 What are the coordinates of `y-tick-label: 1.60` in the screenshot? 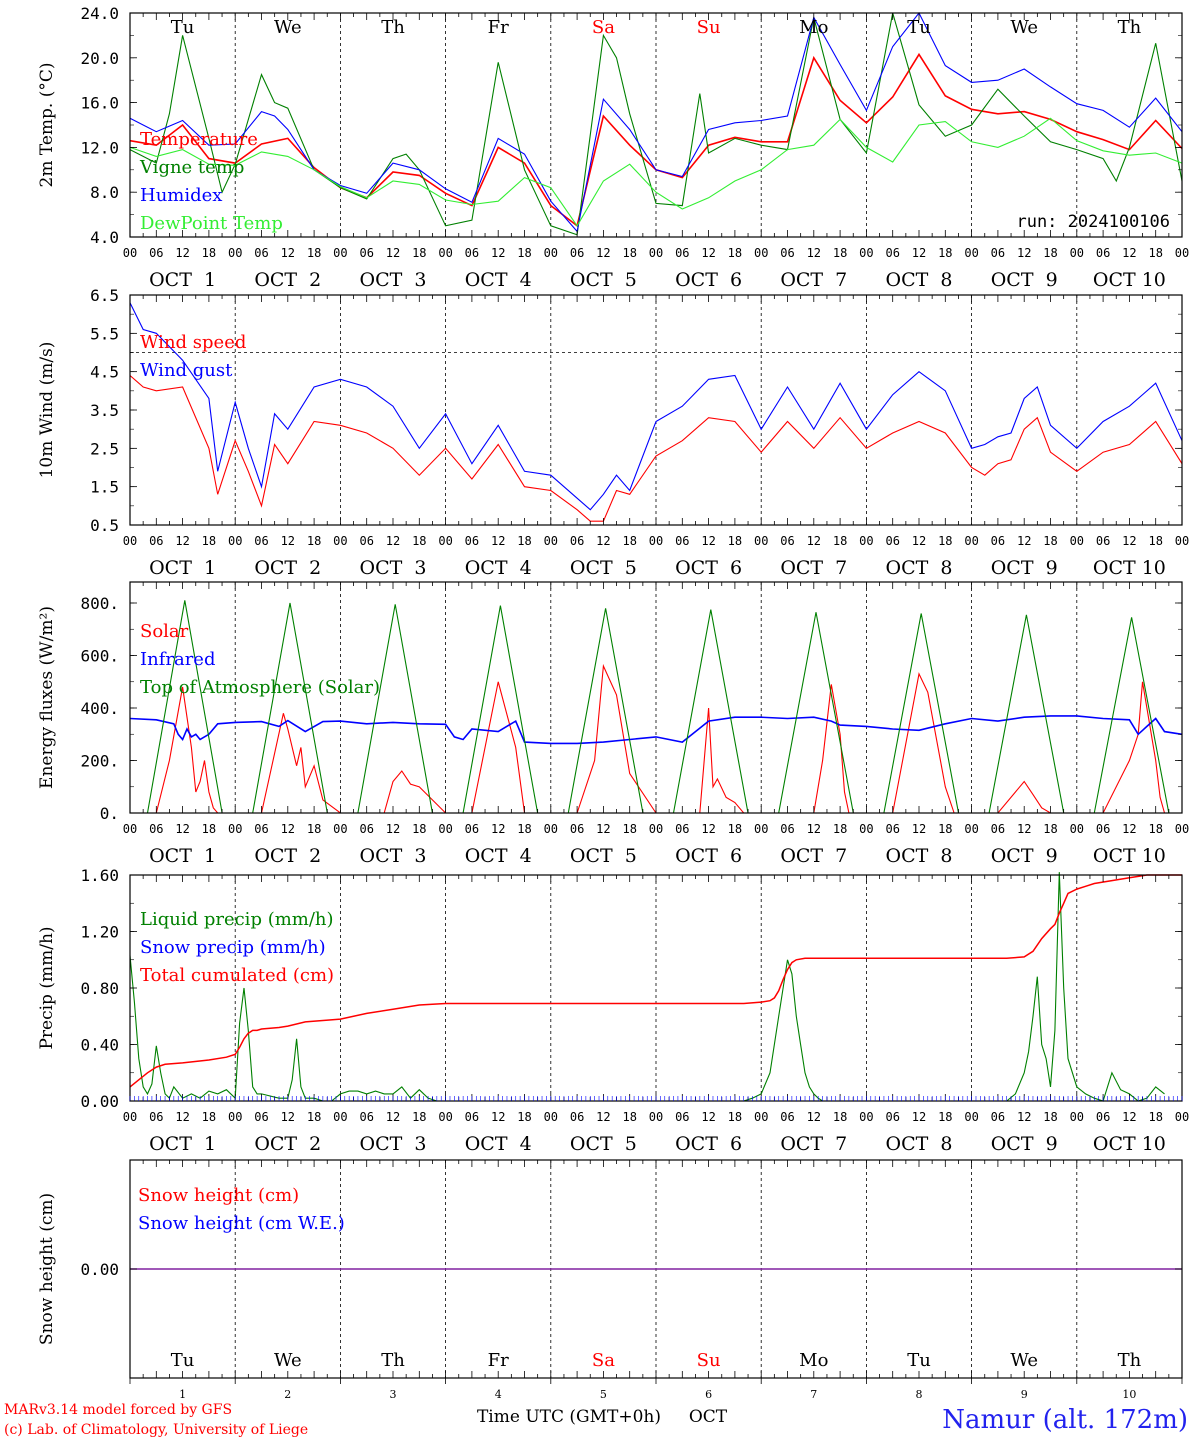 It's located at (99, 875).